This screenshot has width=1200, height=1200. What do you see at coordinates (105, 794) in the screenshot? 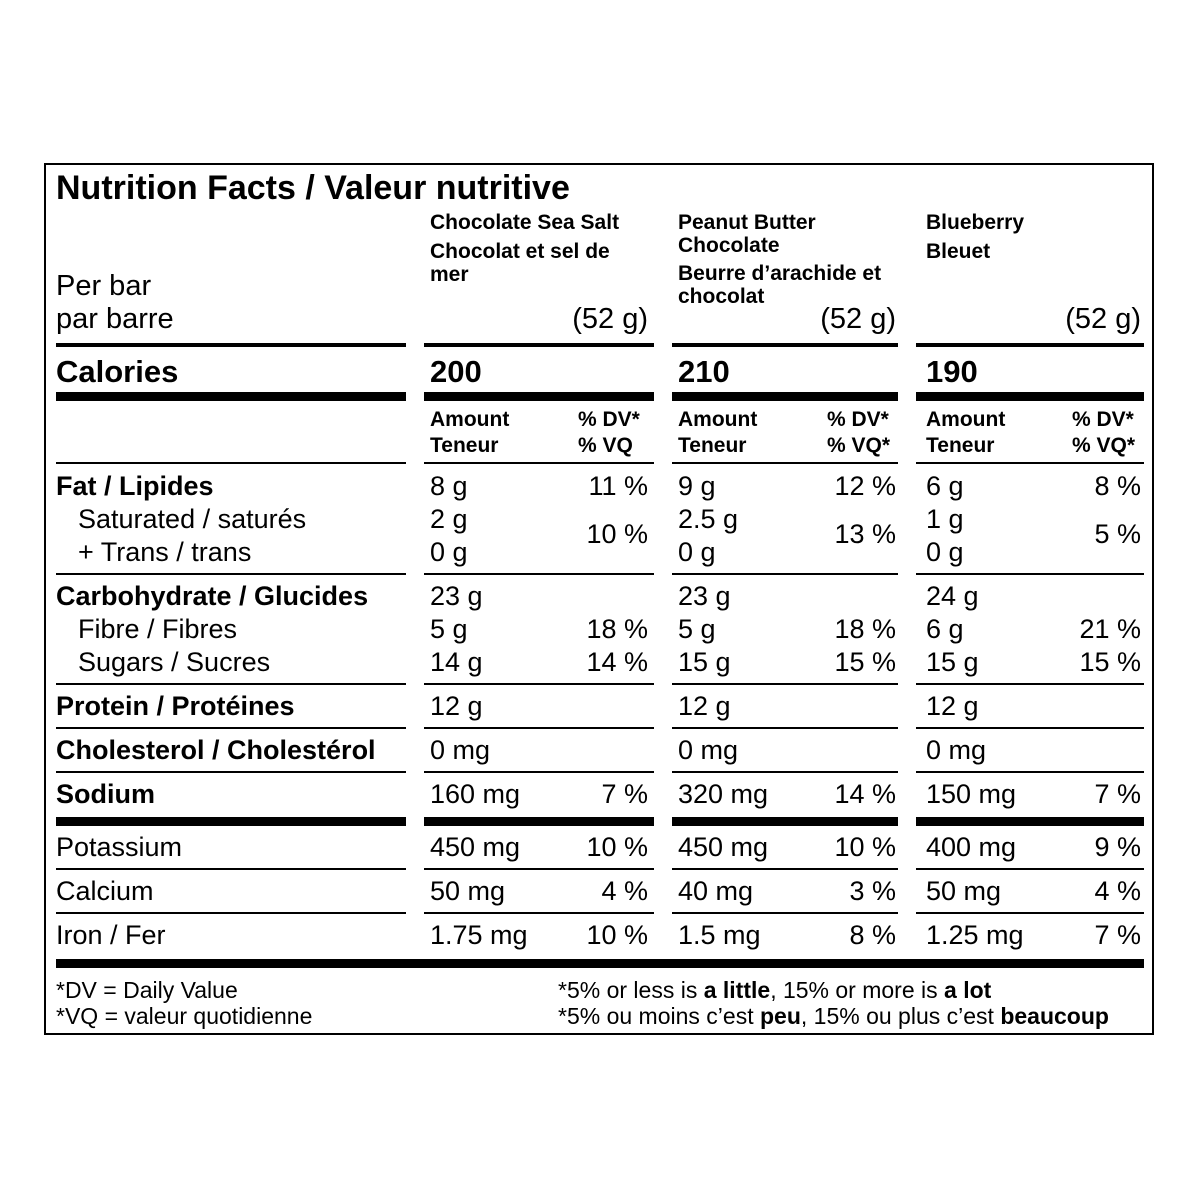
I see `sodium-label: Sodium` at bounding box center [105, 794].